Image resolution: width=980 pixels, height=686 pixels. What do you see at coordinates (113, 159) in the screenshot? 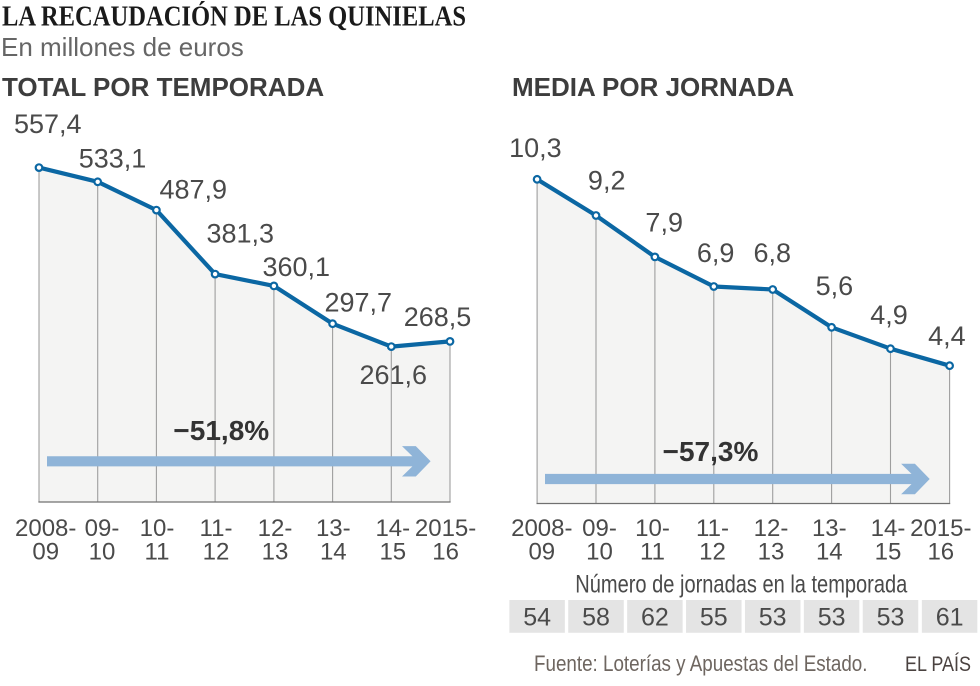
I see `svg-text: 533,1` at bounding box center [113, 159].